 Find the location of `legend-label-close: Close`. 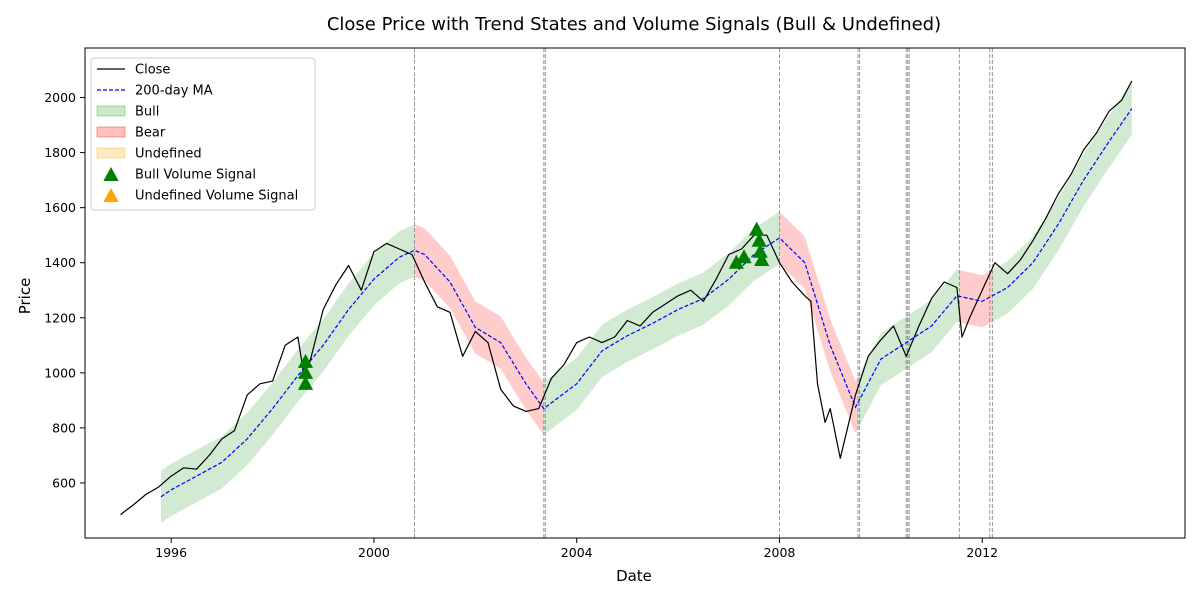

legend-label-close: Close is located at coordinates (152, 70).